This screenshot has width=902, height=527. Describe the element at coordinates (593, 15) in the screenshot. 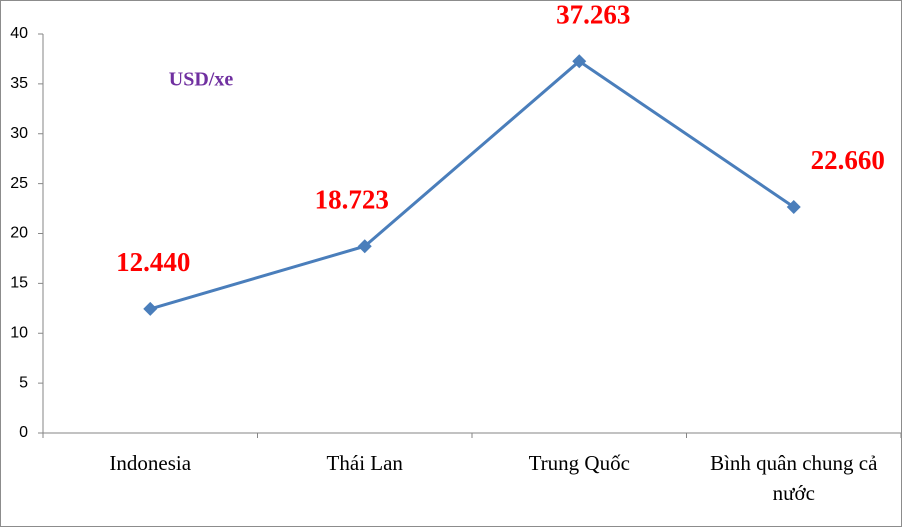

I see `data-label: 37.263` at that location.